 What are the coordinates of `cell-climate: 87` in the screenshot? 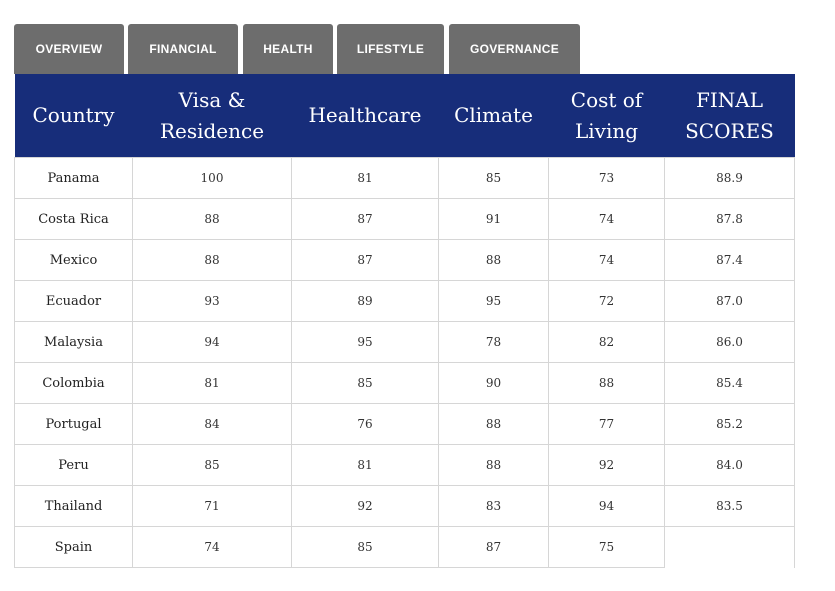 It's located at (493, 547).